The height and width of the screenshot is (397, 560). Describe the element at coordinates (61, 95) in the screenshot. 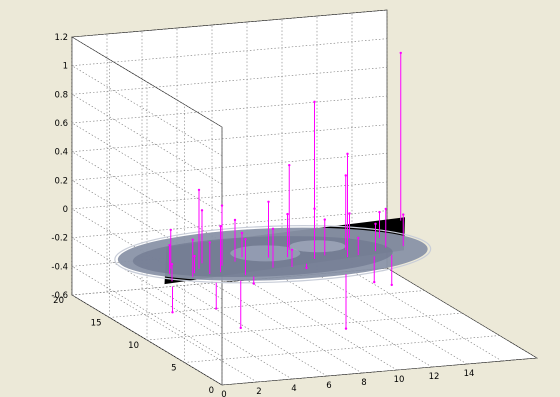

I see `z-tick-label: 0.8` at that location.